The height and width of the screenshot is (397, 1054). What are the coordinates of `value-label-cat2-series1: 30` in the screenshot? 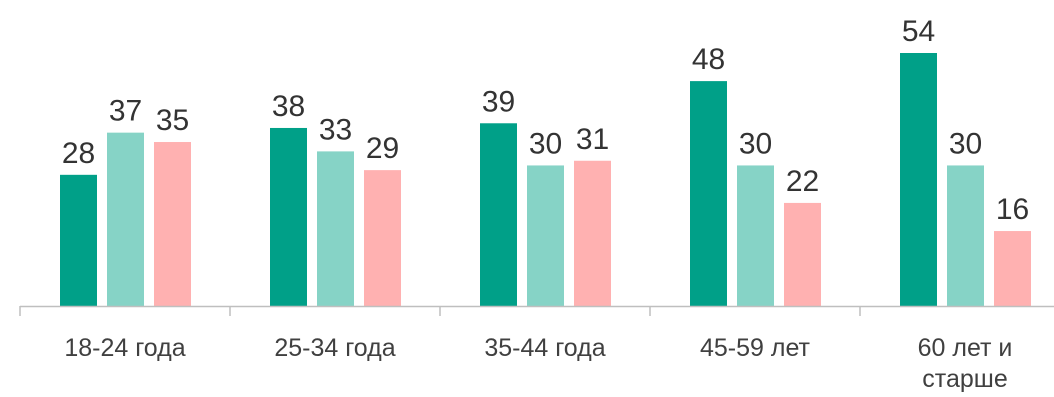 It's located at (545, 143).